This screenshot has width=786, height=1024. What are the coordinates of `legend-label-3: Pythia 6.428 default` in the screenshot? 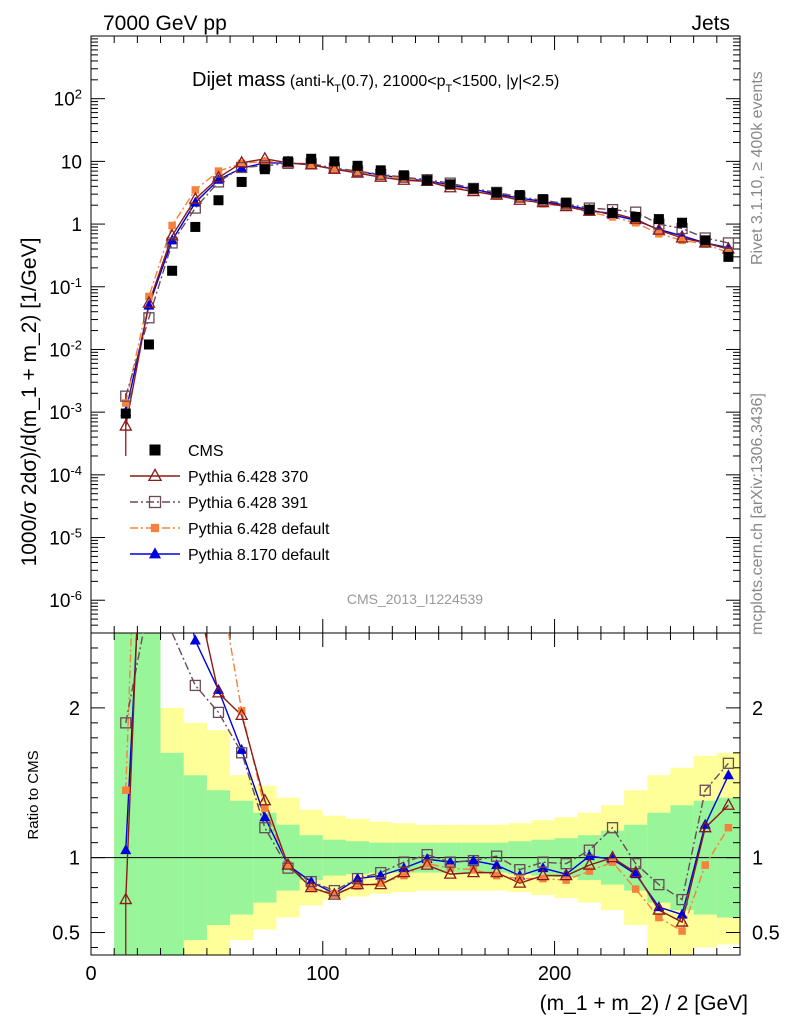 It's located at (259, 529).